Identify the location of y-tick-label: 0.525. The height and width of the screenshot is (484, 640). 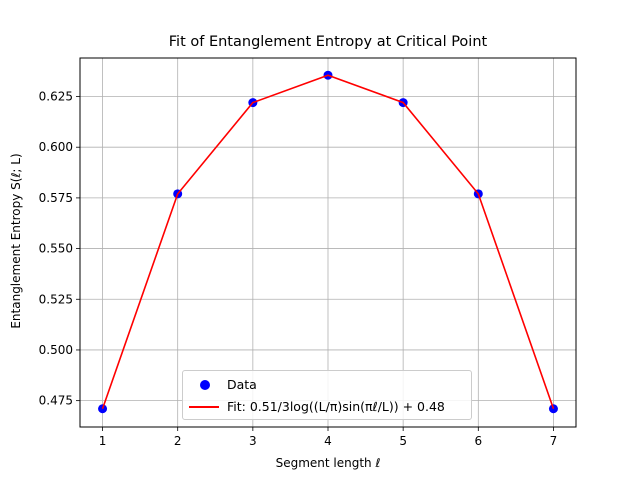
(56, 299).